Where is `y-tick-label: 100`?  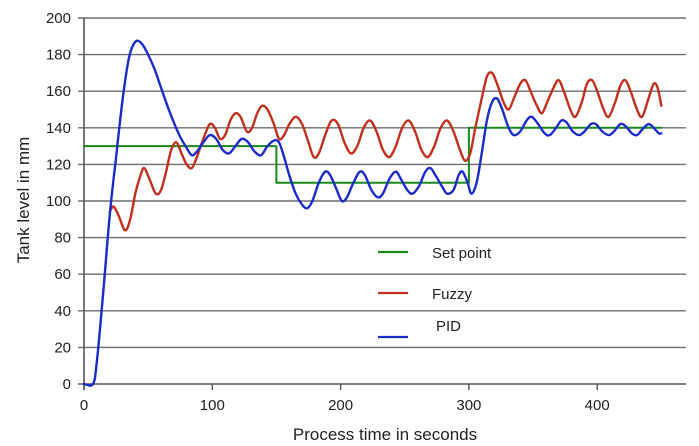 y-tick-label: 100 is located at coordinates (58, 201).